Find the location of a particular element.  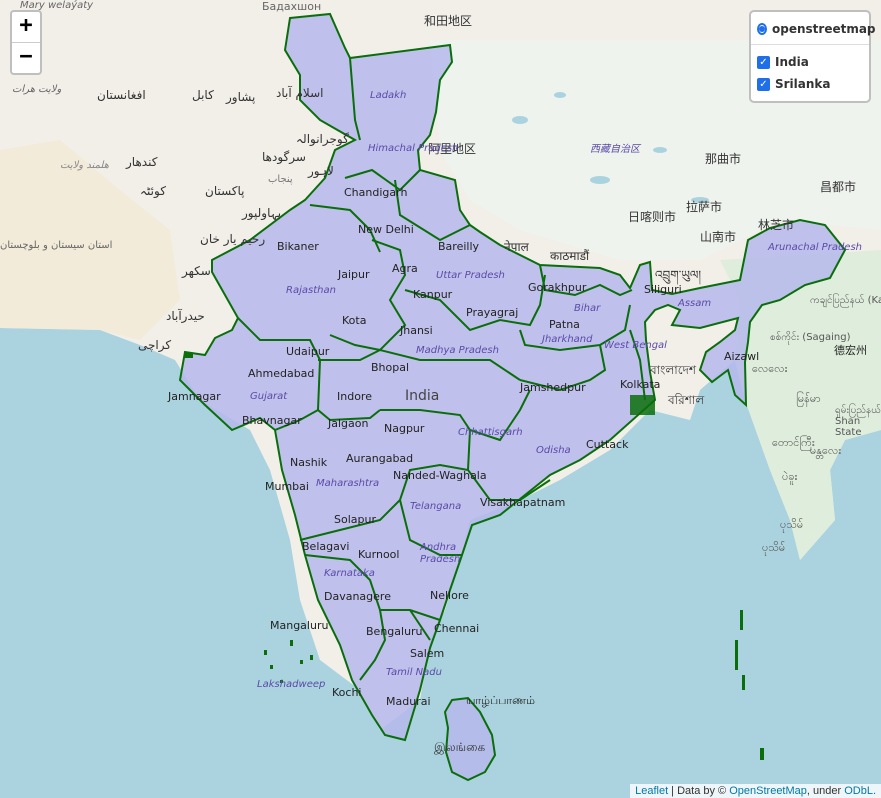

label-kathmandu: काठमाडौं is located at coordinates (570, 256).